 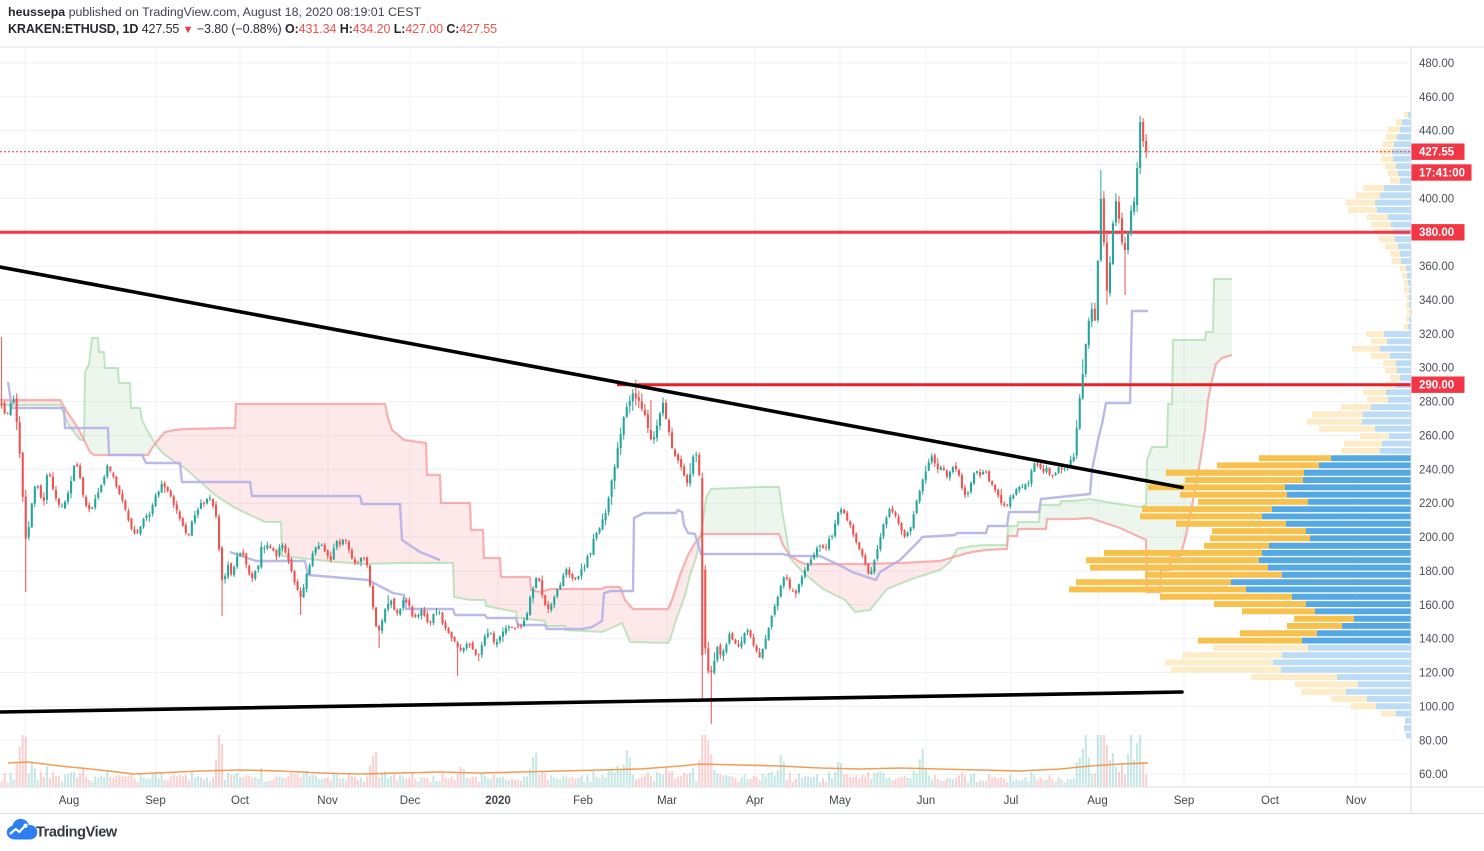 I want to click on svg-text: May, so click(x=840, y=801).